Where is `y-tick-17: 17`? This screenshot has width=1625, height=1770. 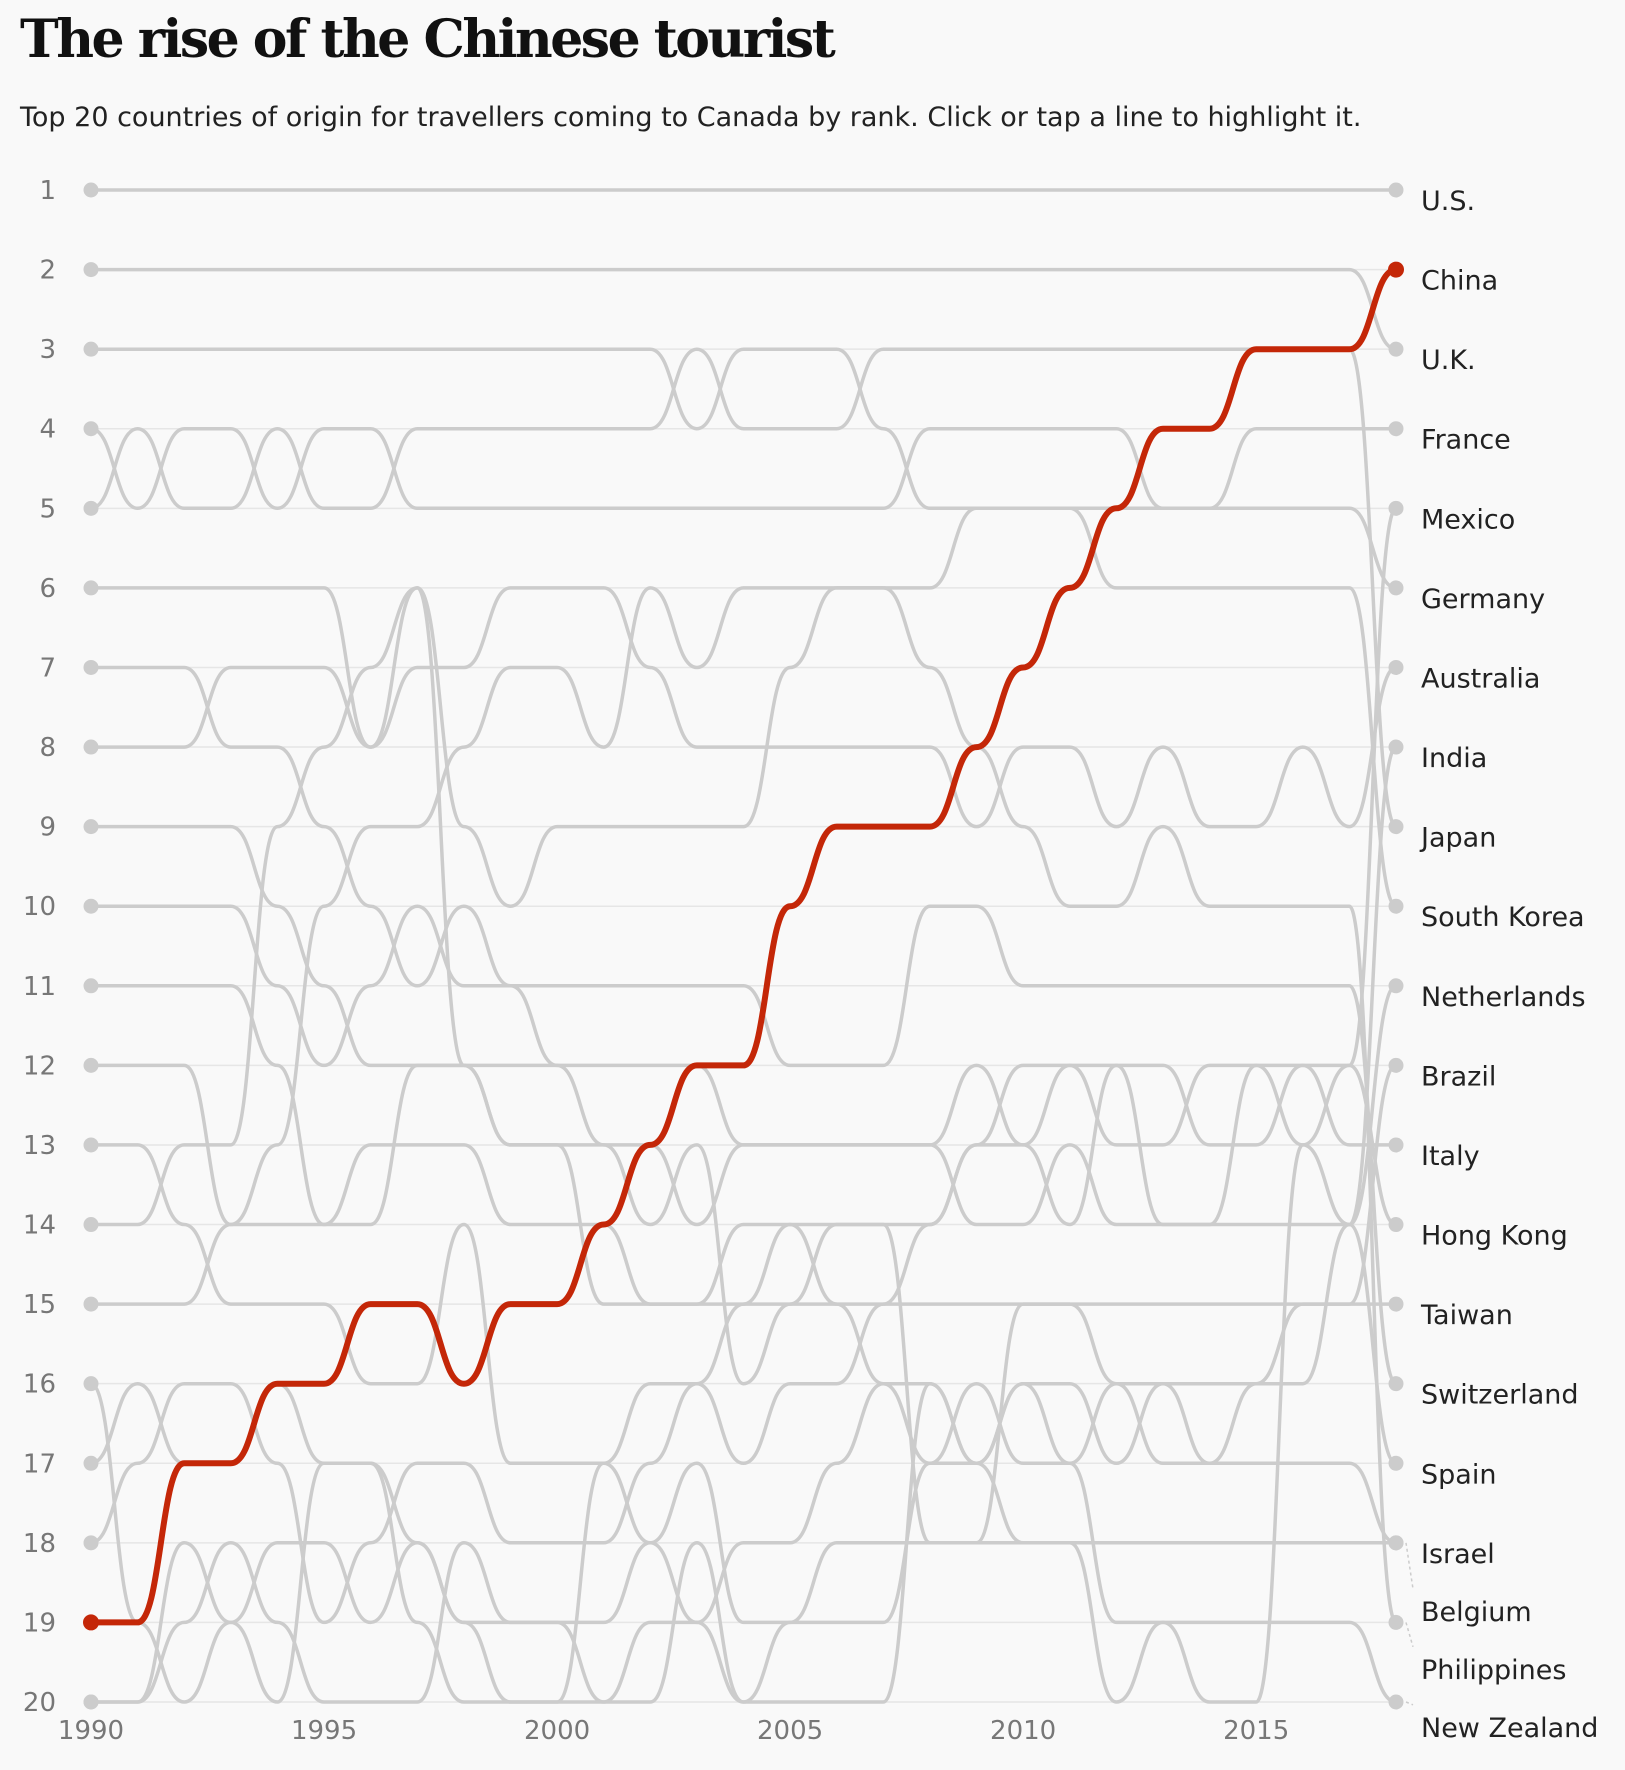
y-tick-17: 17 is located at coordinates (39, 1464).